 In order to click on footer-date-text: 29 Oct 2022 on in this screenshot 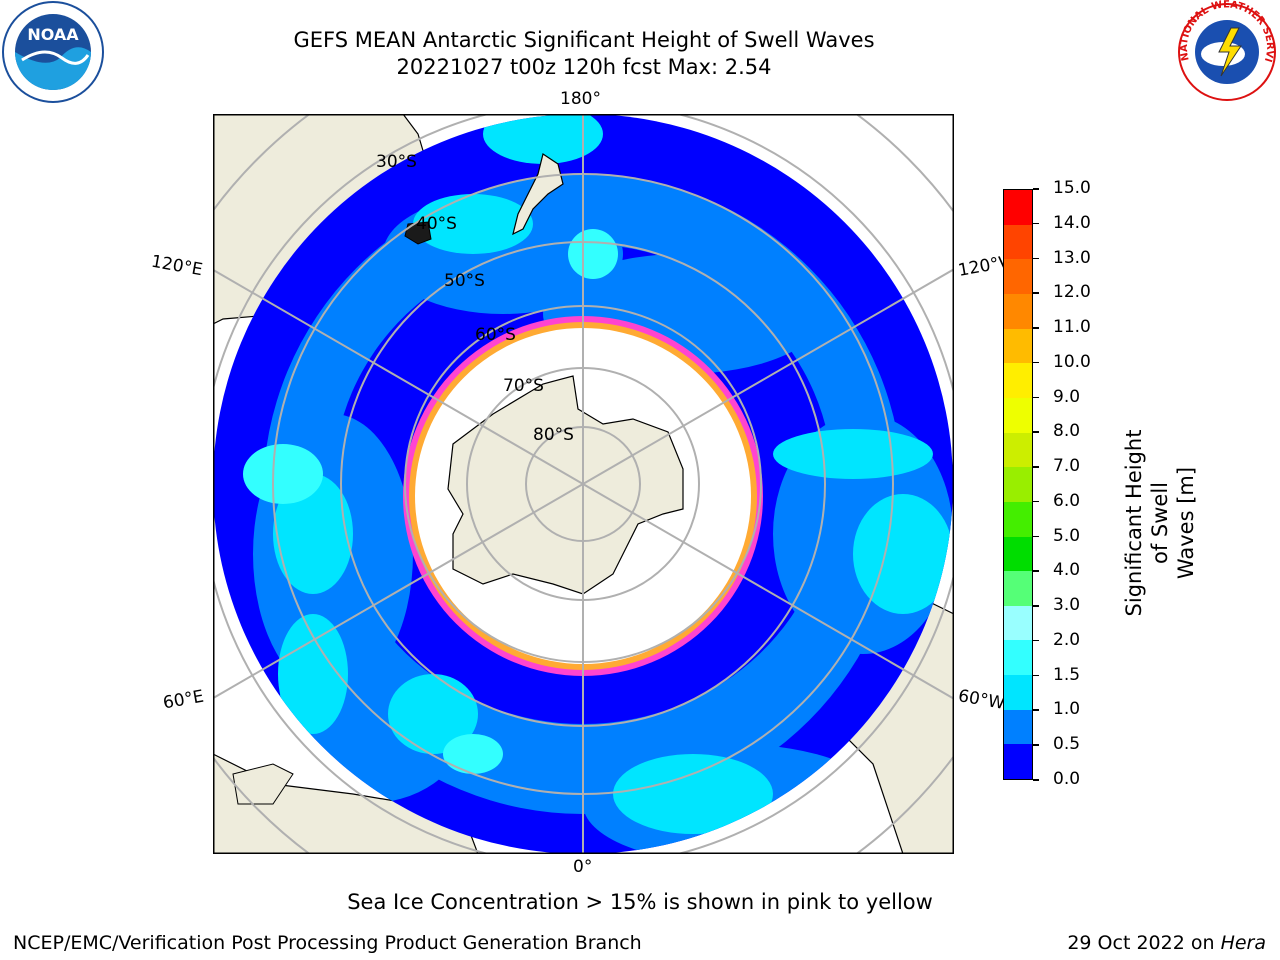, I will do `click(1144, 943)`.